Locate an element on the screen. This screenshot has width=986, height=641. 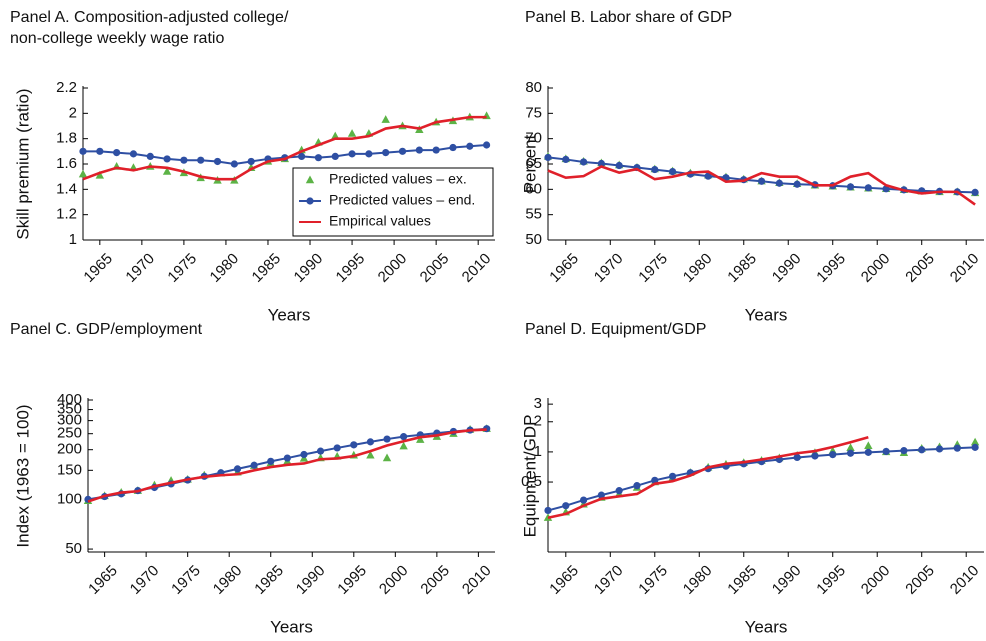
legend-label: Predicted values – end. is located at coordinates (402, 200).